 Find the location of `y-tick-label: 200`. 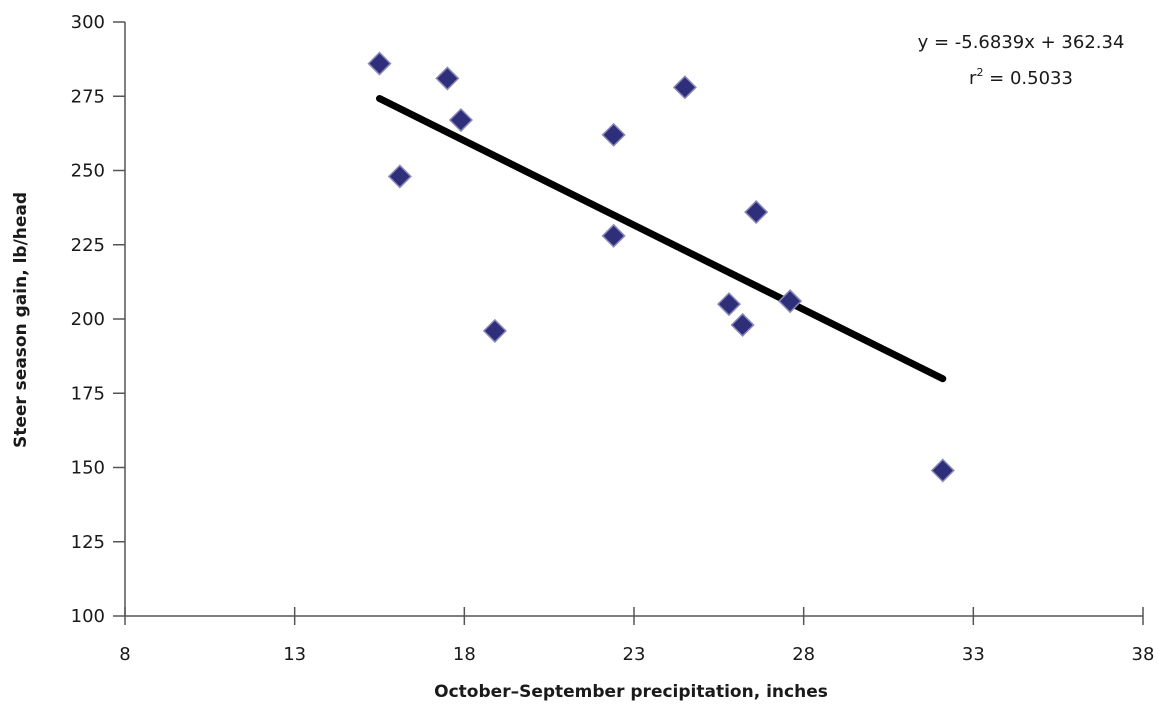

y-tick-label: 200 is located at coordinates (88, 319).